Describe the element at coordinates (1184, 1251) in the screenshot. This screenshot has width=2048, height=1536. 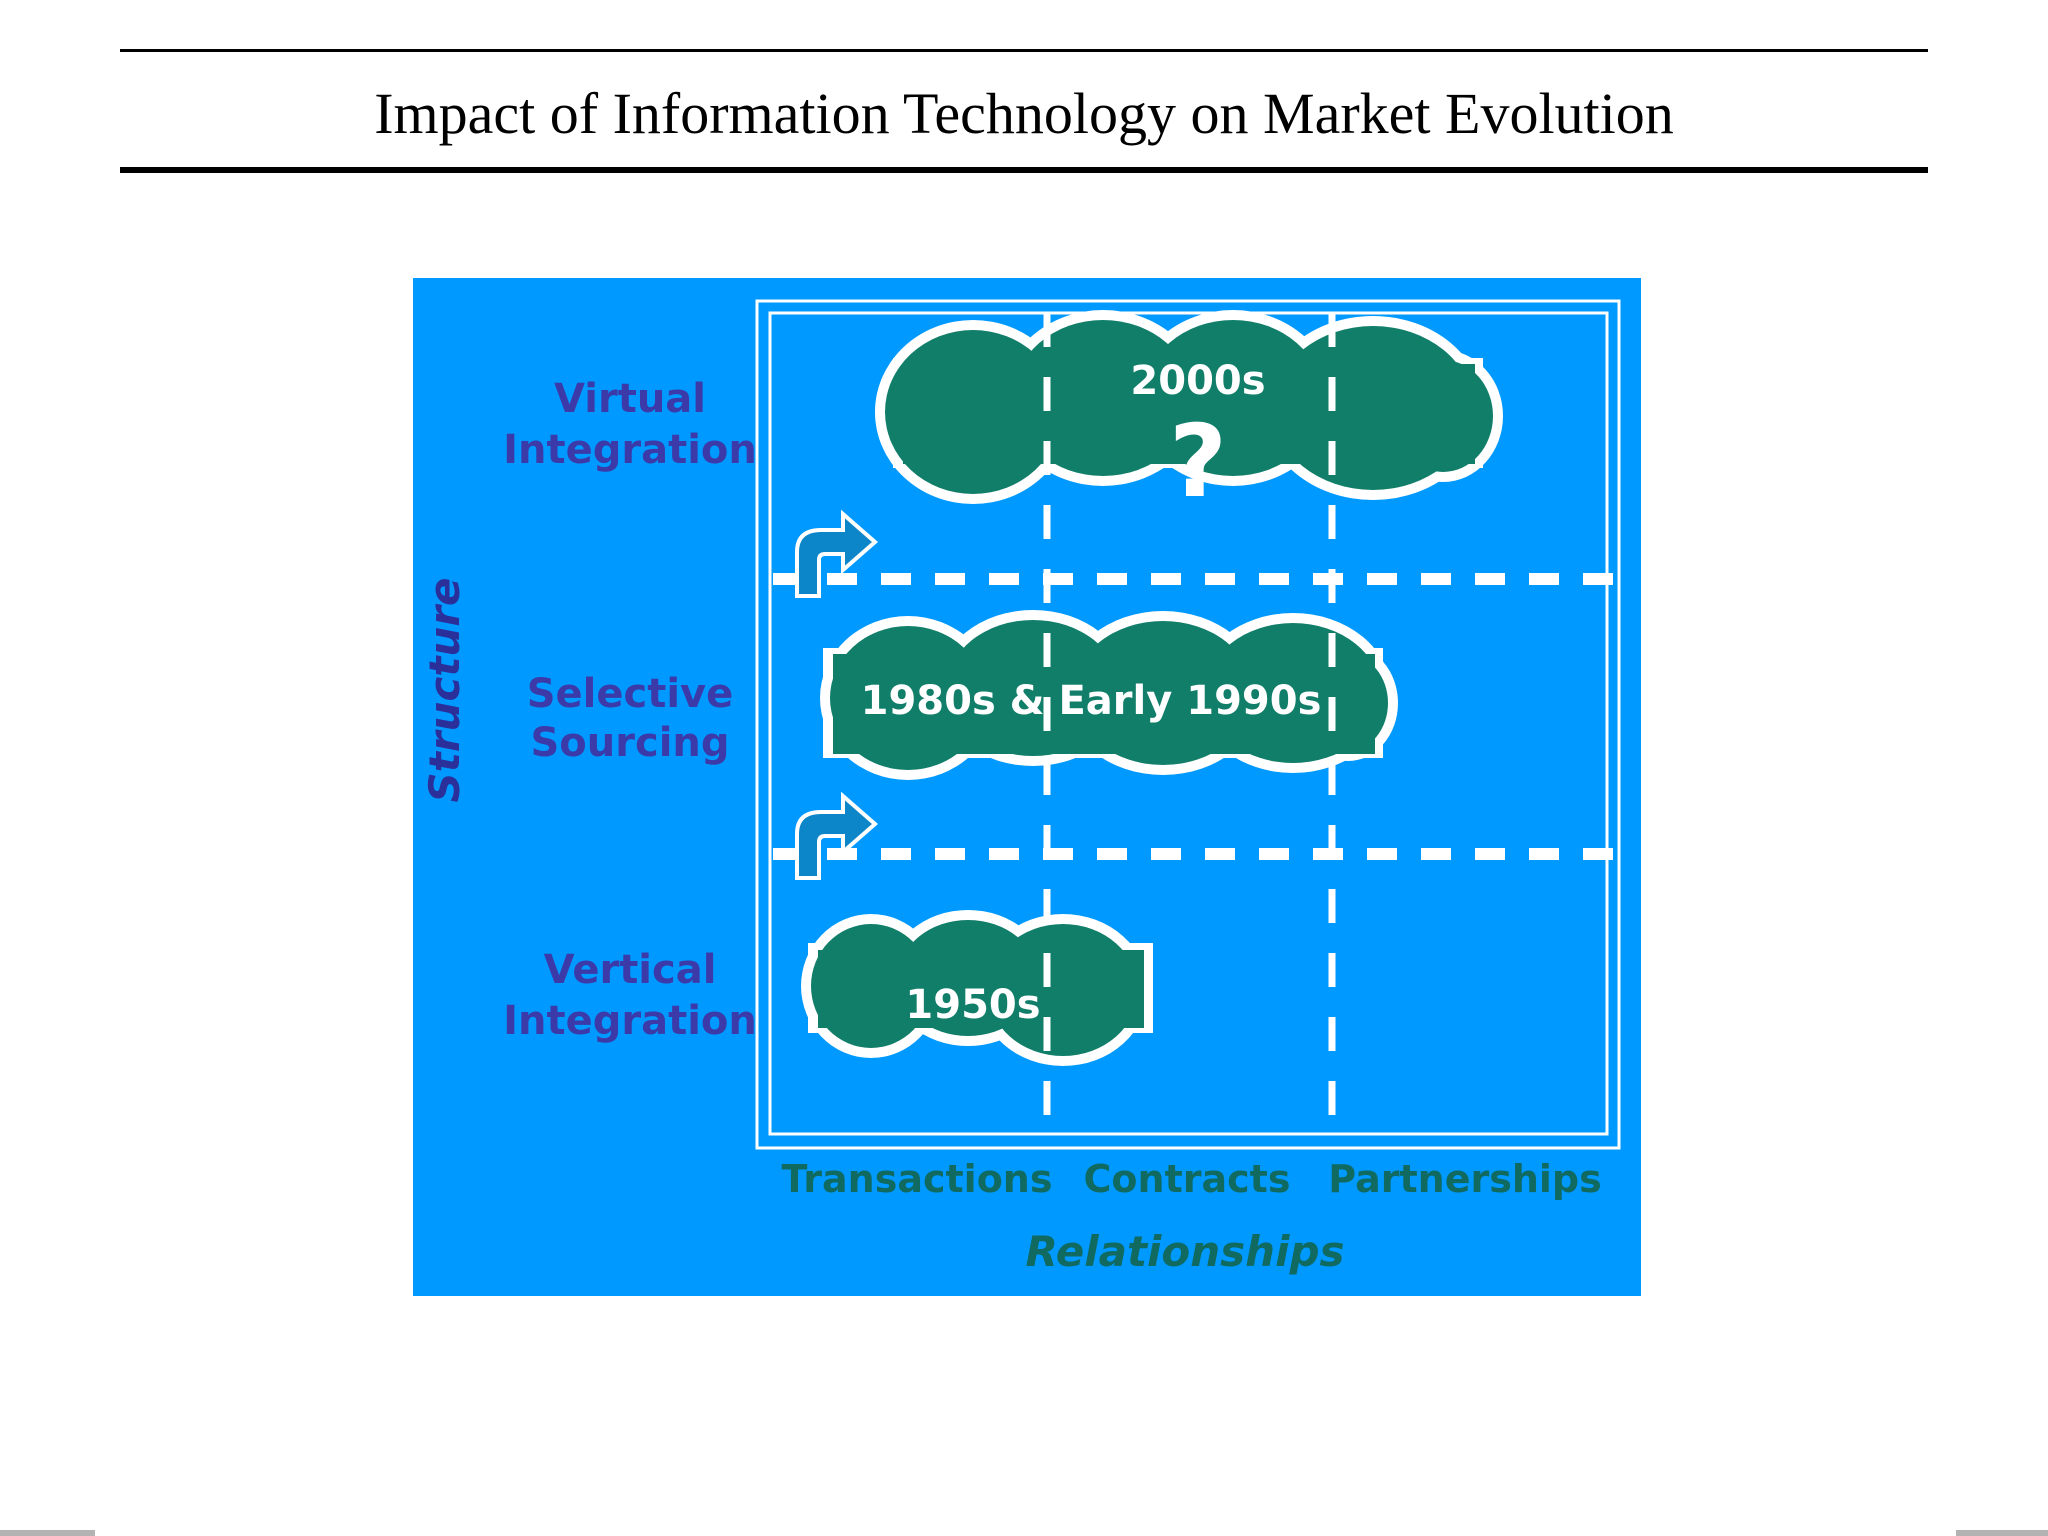
I see `x-axis-label: Relationships` at that location.